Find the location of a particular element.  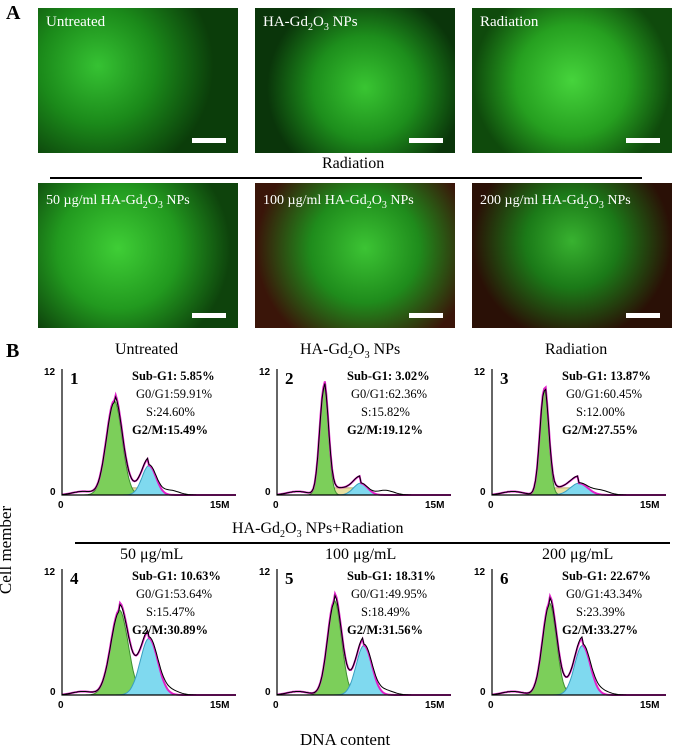

plot-number: 2 is located at coordinates (289, 378).